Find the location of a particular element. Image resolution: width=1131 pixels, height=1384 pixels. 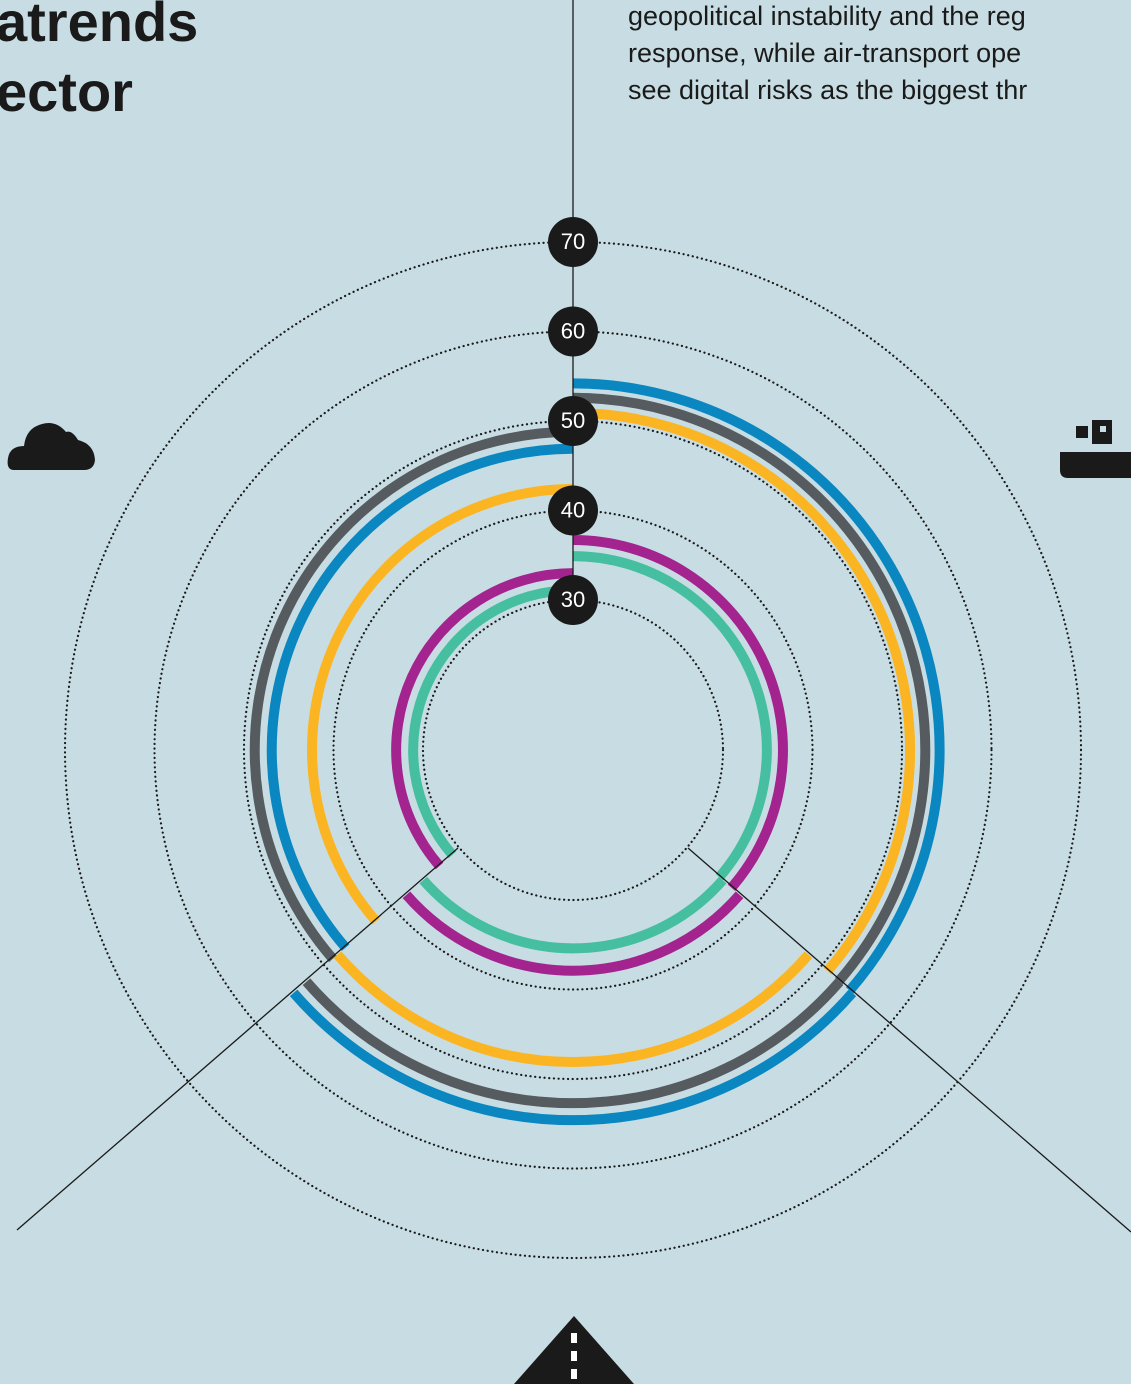

air-icon is located at coordinates (51, 446).